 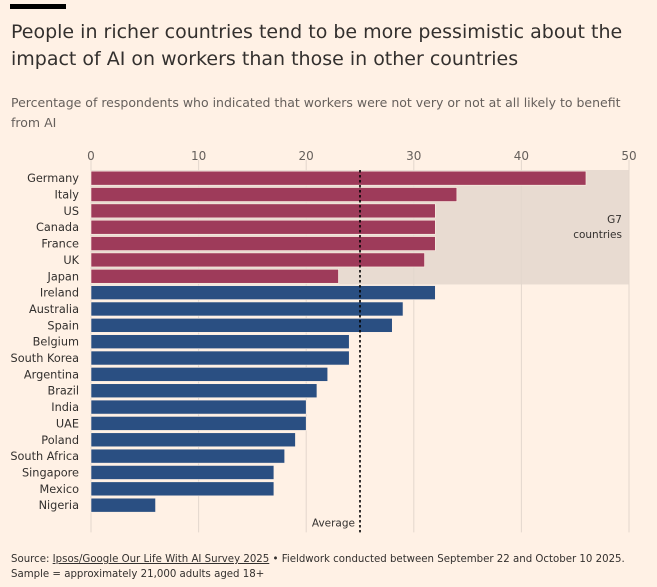 I want to click on x-tick-label: 0, so click(x=91, y=156).